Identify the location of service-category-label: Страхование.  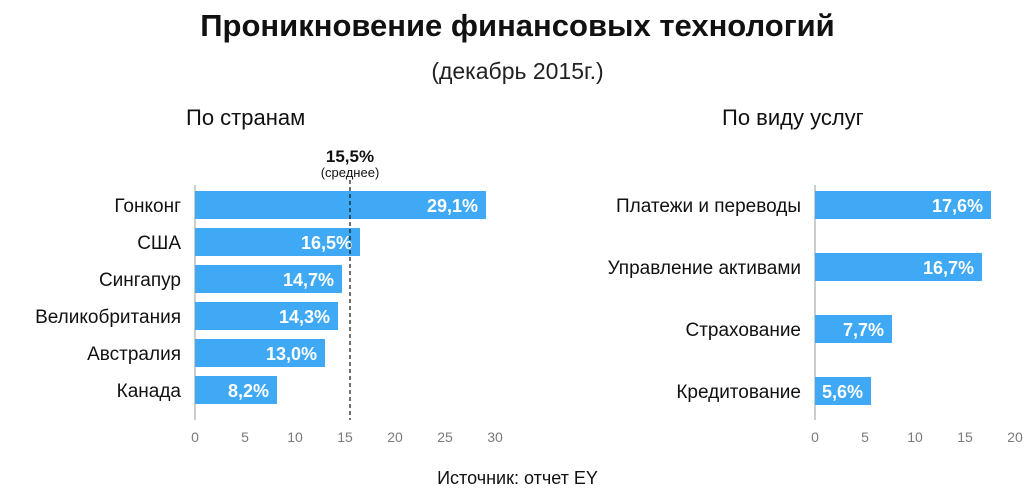
(743, 330).